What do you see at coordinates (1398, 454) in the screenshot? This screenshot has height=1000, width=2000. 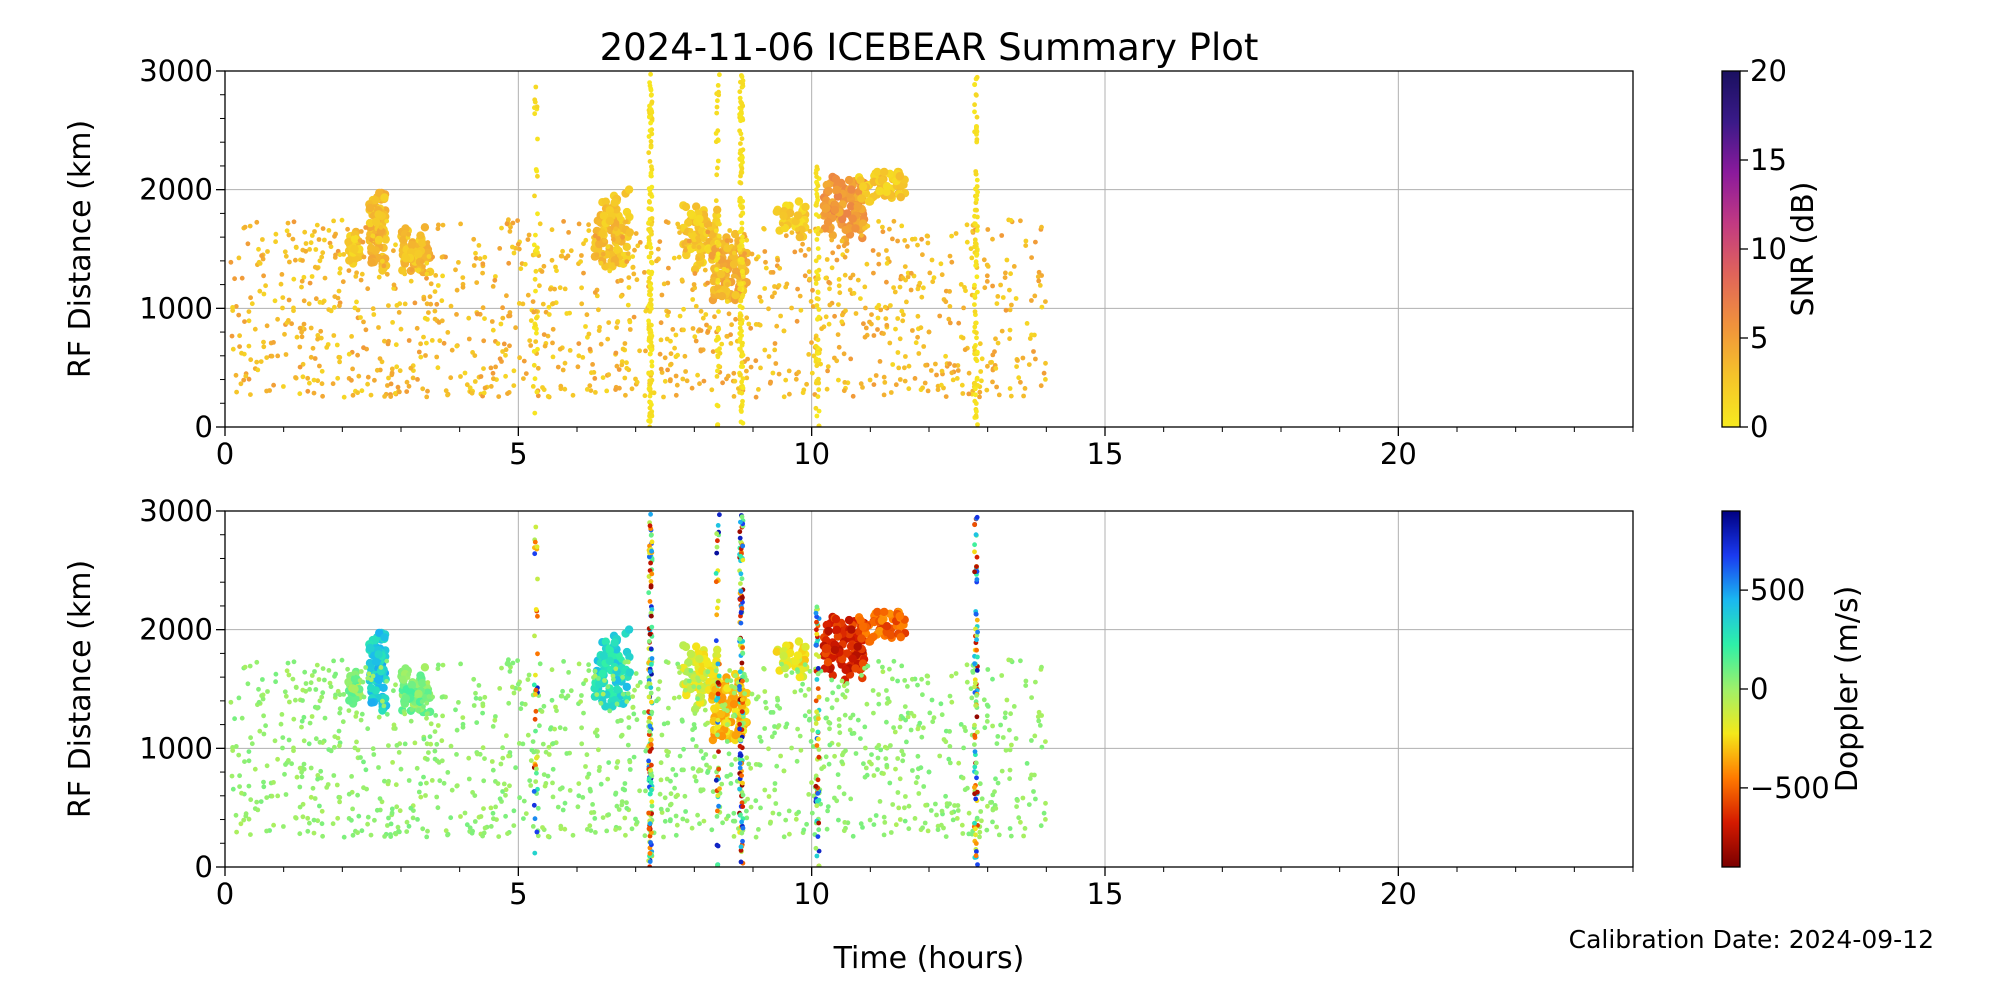 I see `x-tick-label: 20` at bounding box center [1398, 454].